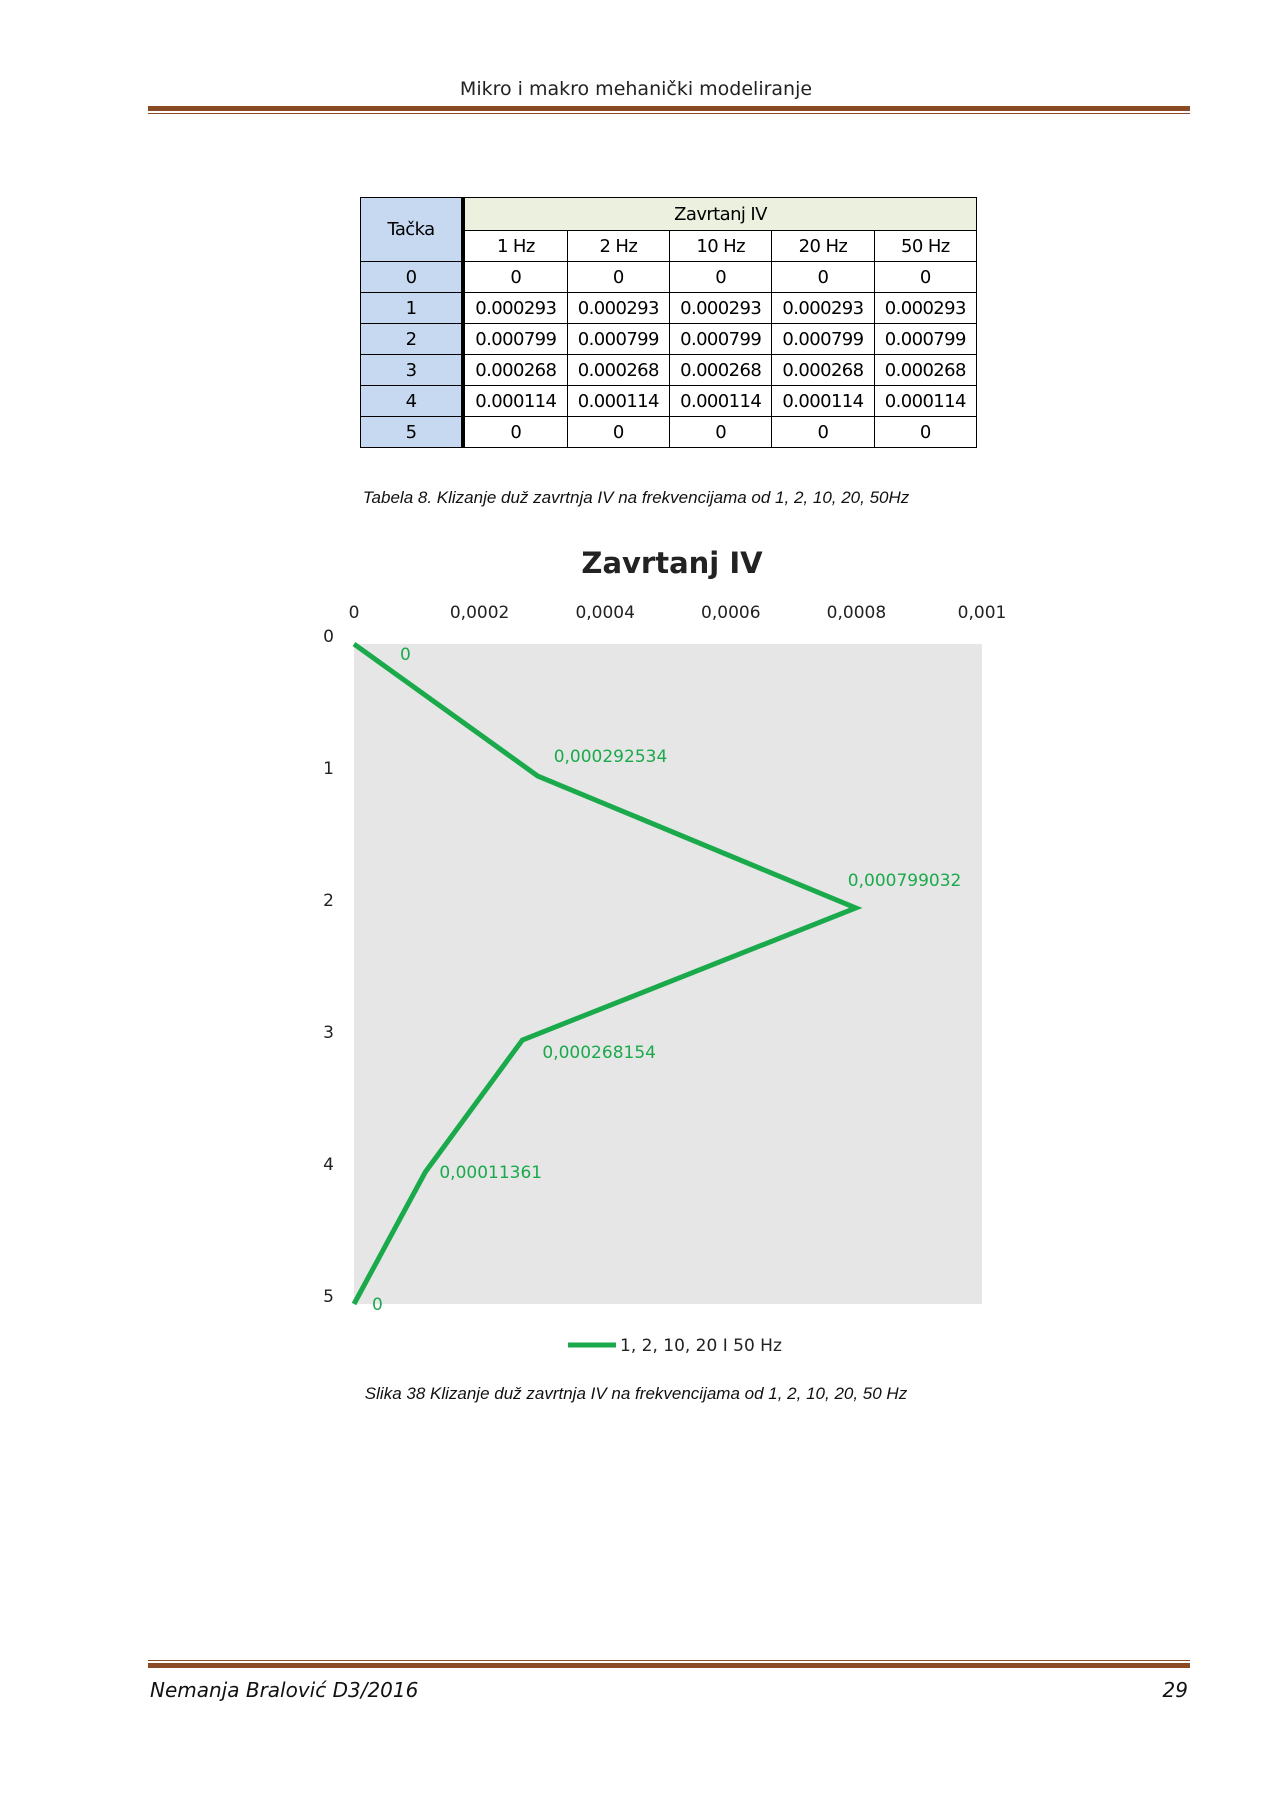 The height and width of the screenshot is (1800, 1272). What do you see at coordinates (412, 229) in the screenshot?
I see `table-corner-label: Tačka` at bounding box center [412, 229].